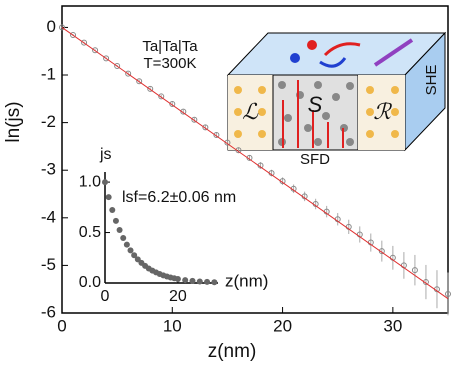 This screenshot has width=458, height=372. Describe the element at coordinates (172, 325) in the screenshot. I see `x-tick-label: 10` at that location.